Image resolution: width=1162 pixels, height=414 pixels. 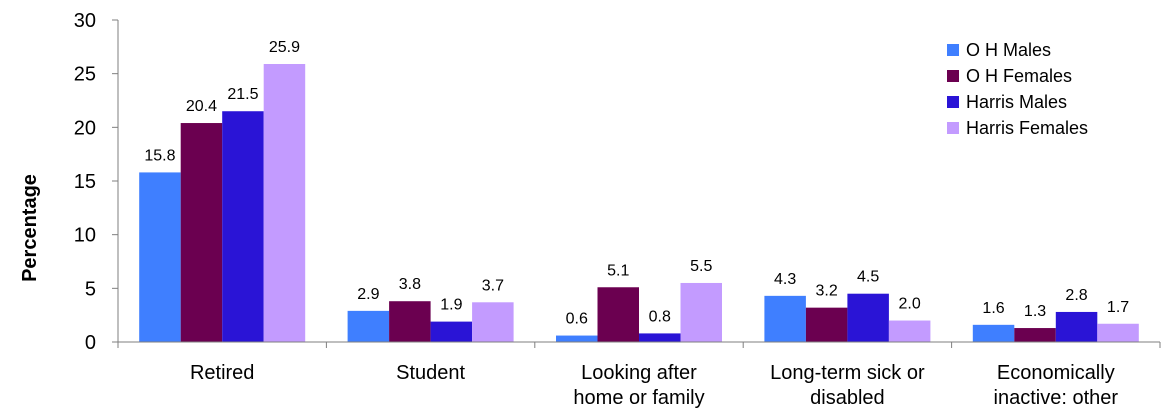 I want to click on data-label: 2.9, so click(x=368, y=294).